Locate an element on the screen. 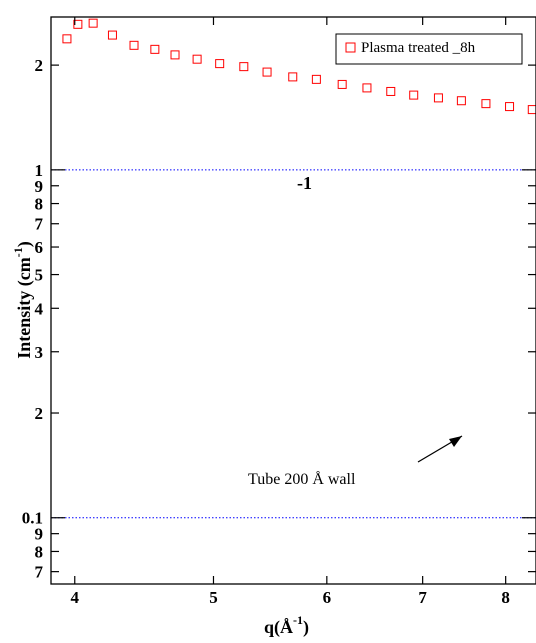 Image resolution: width=536 pixels, height=643 pixels. data-points is located at coordinates (299, 66).